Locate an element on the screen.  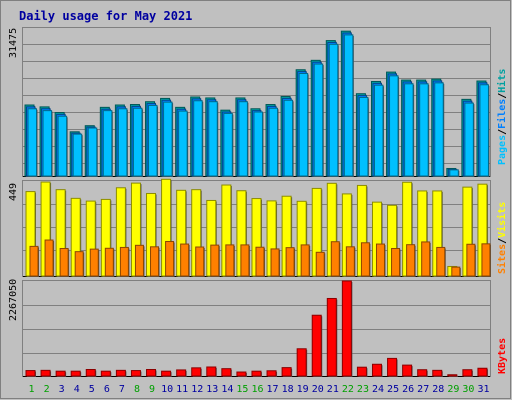
chart-title: Daily usage for May 2021 is located at coordinates (105, 16).